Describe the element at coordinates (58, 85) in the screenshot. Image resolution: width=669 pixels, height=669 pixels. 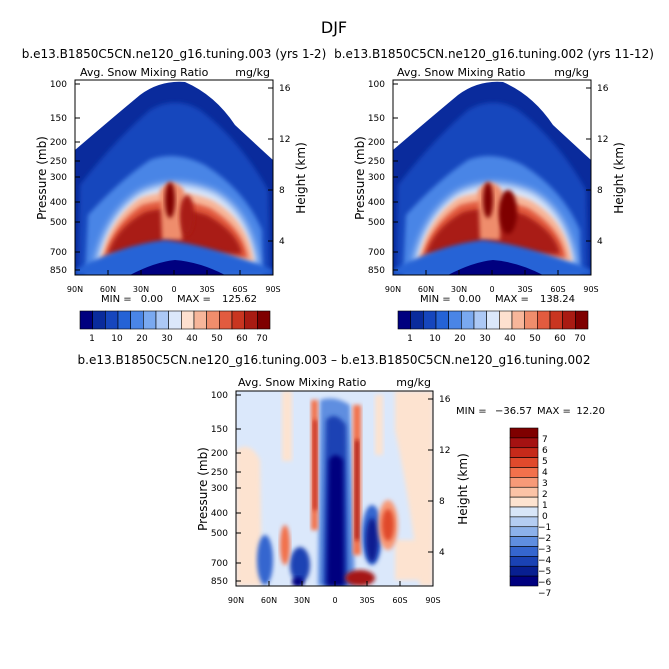
I see `panel-1-ytick-100: 100` at that location.